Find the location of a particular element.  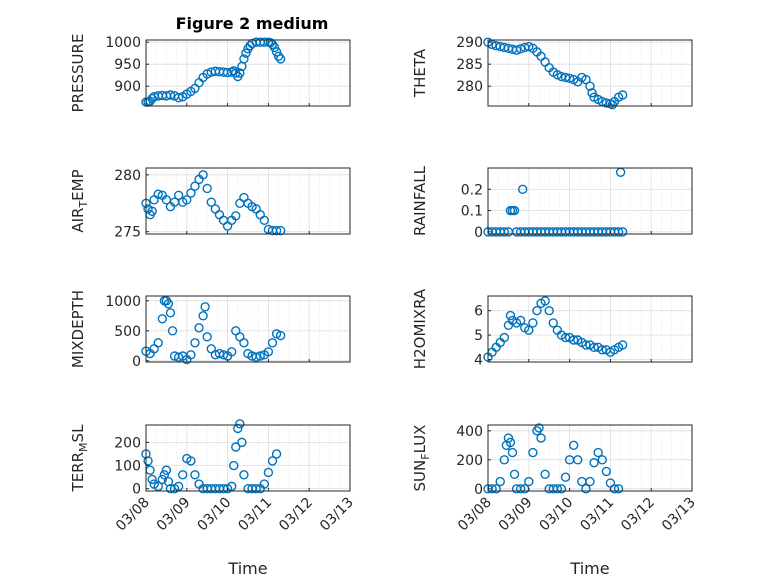

panel-mixdepth-y-tick-label: 1000 is located at coordinates (123, 302).